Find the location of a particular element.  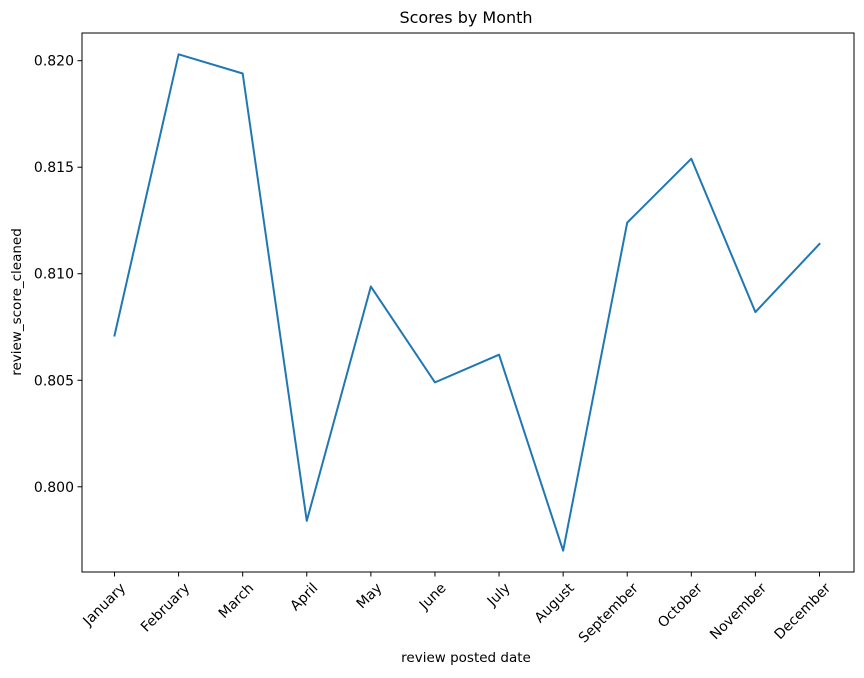

x-tick-label: January is located at coordinates (105, 605).